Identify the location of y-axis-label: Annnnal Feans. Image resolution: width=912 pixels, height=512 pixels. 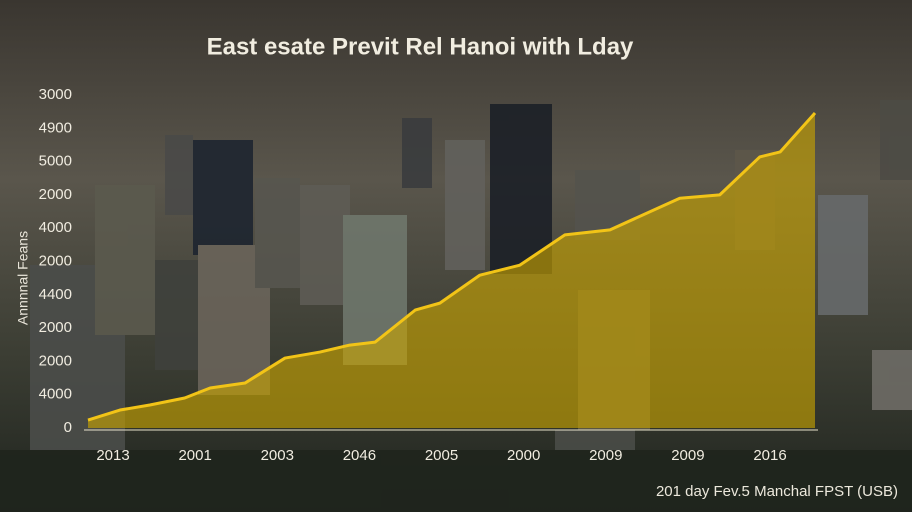
(23, 278).